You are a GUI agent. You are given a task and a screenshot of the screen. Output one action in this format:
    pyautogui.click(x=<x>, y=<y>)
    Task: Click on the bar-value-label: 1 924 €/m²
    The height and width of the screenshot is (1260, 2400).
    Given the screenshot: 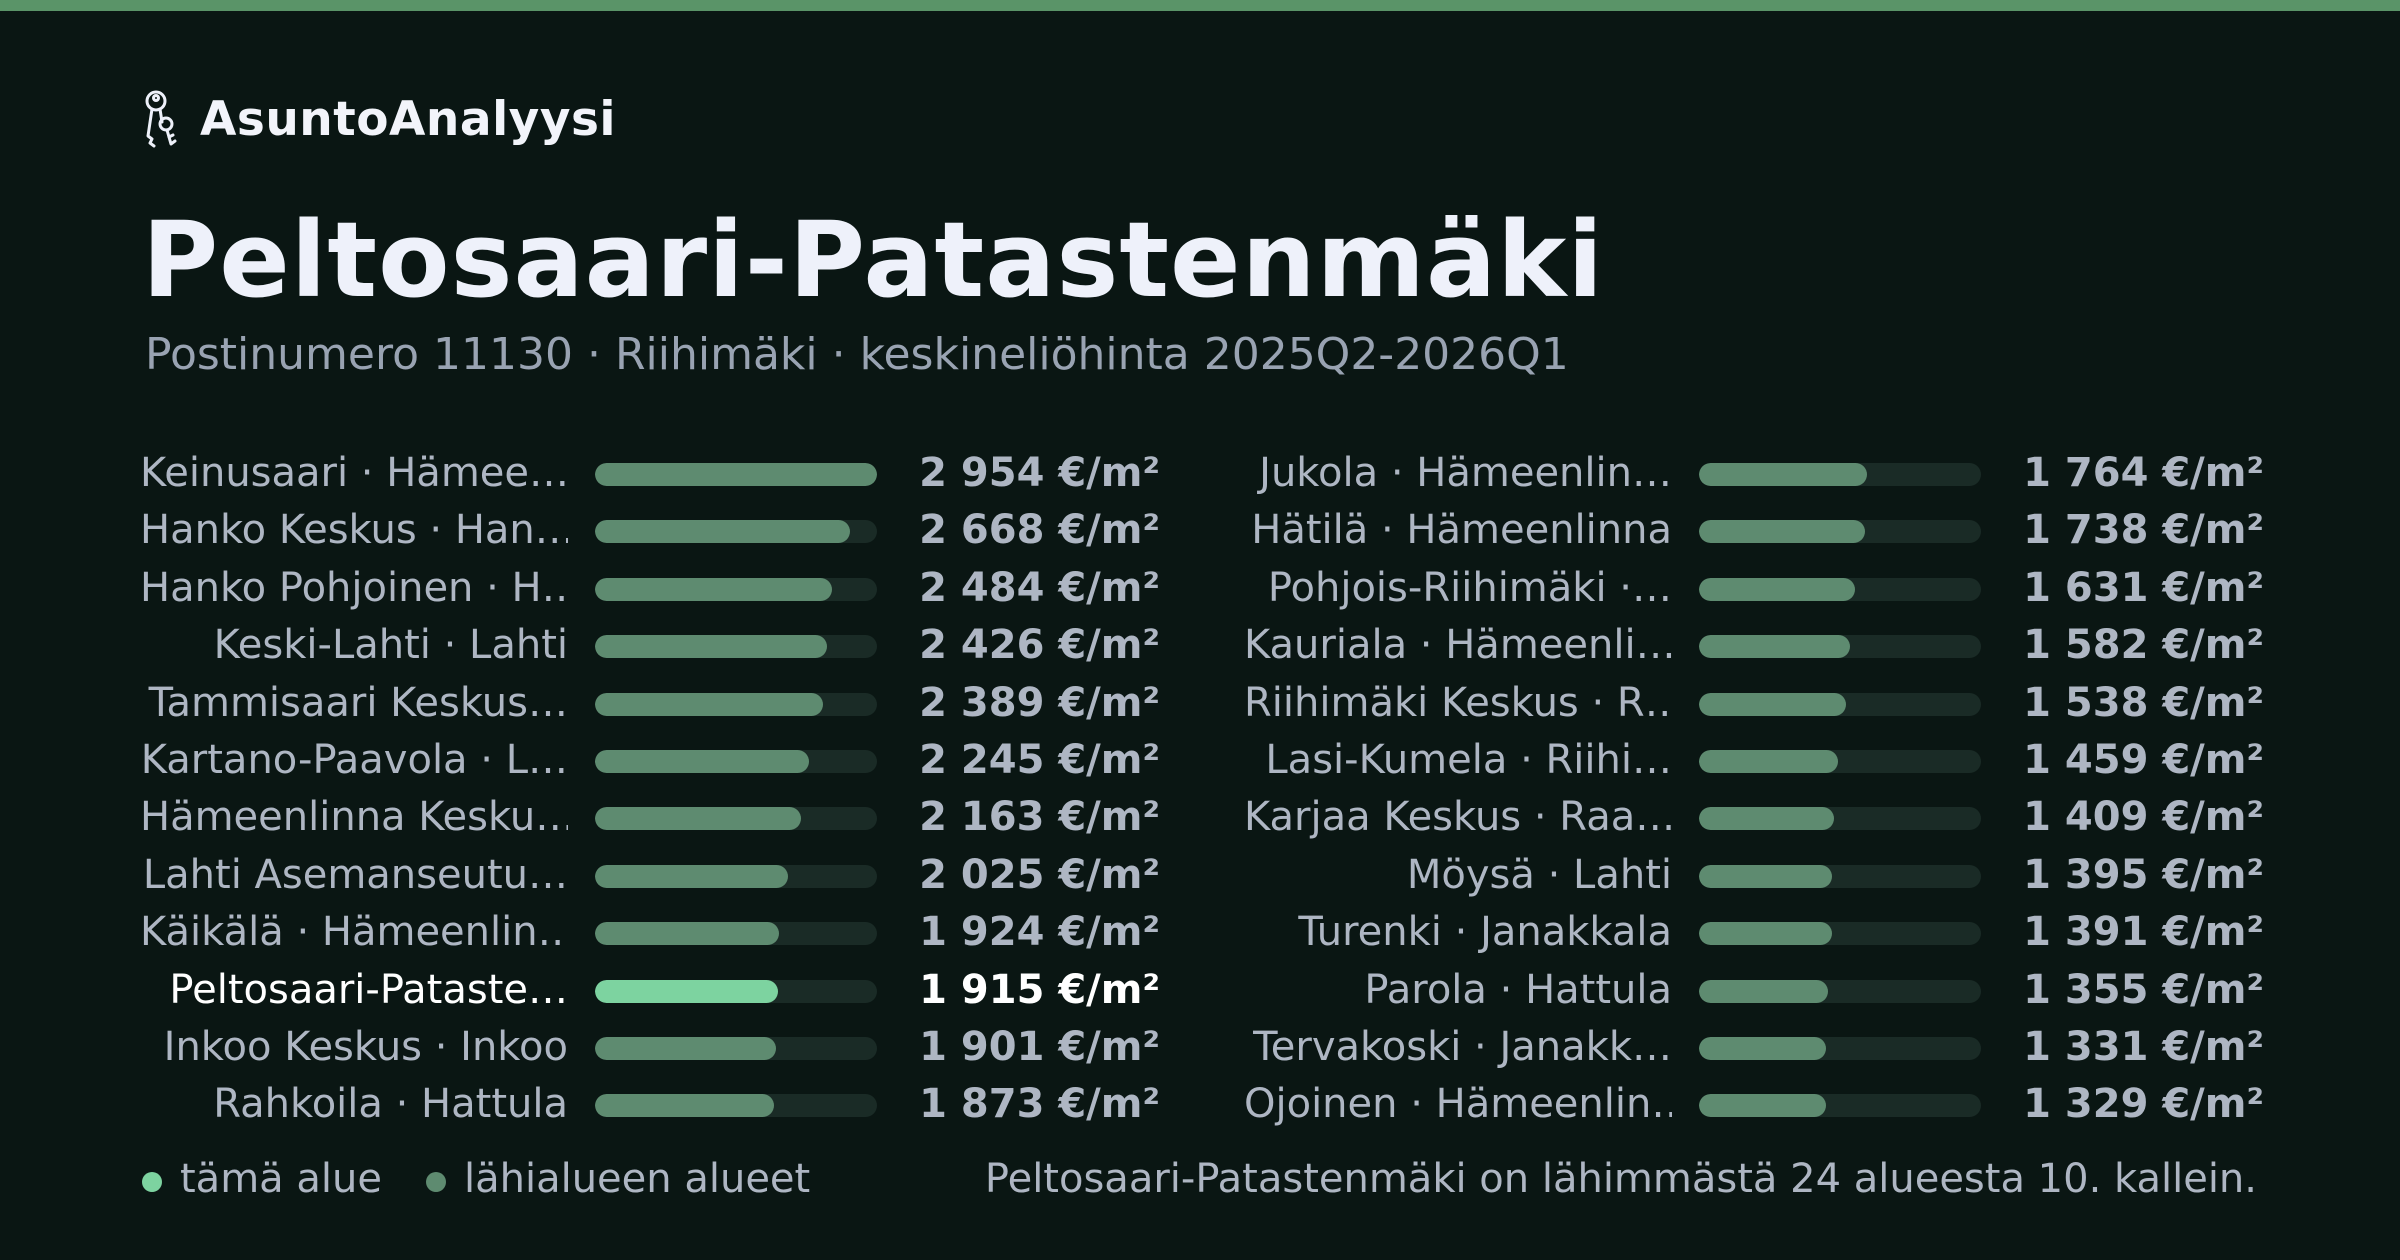 What is the action you would take?
    pyautogui.click(x=1039, y=932)
    